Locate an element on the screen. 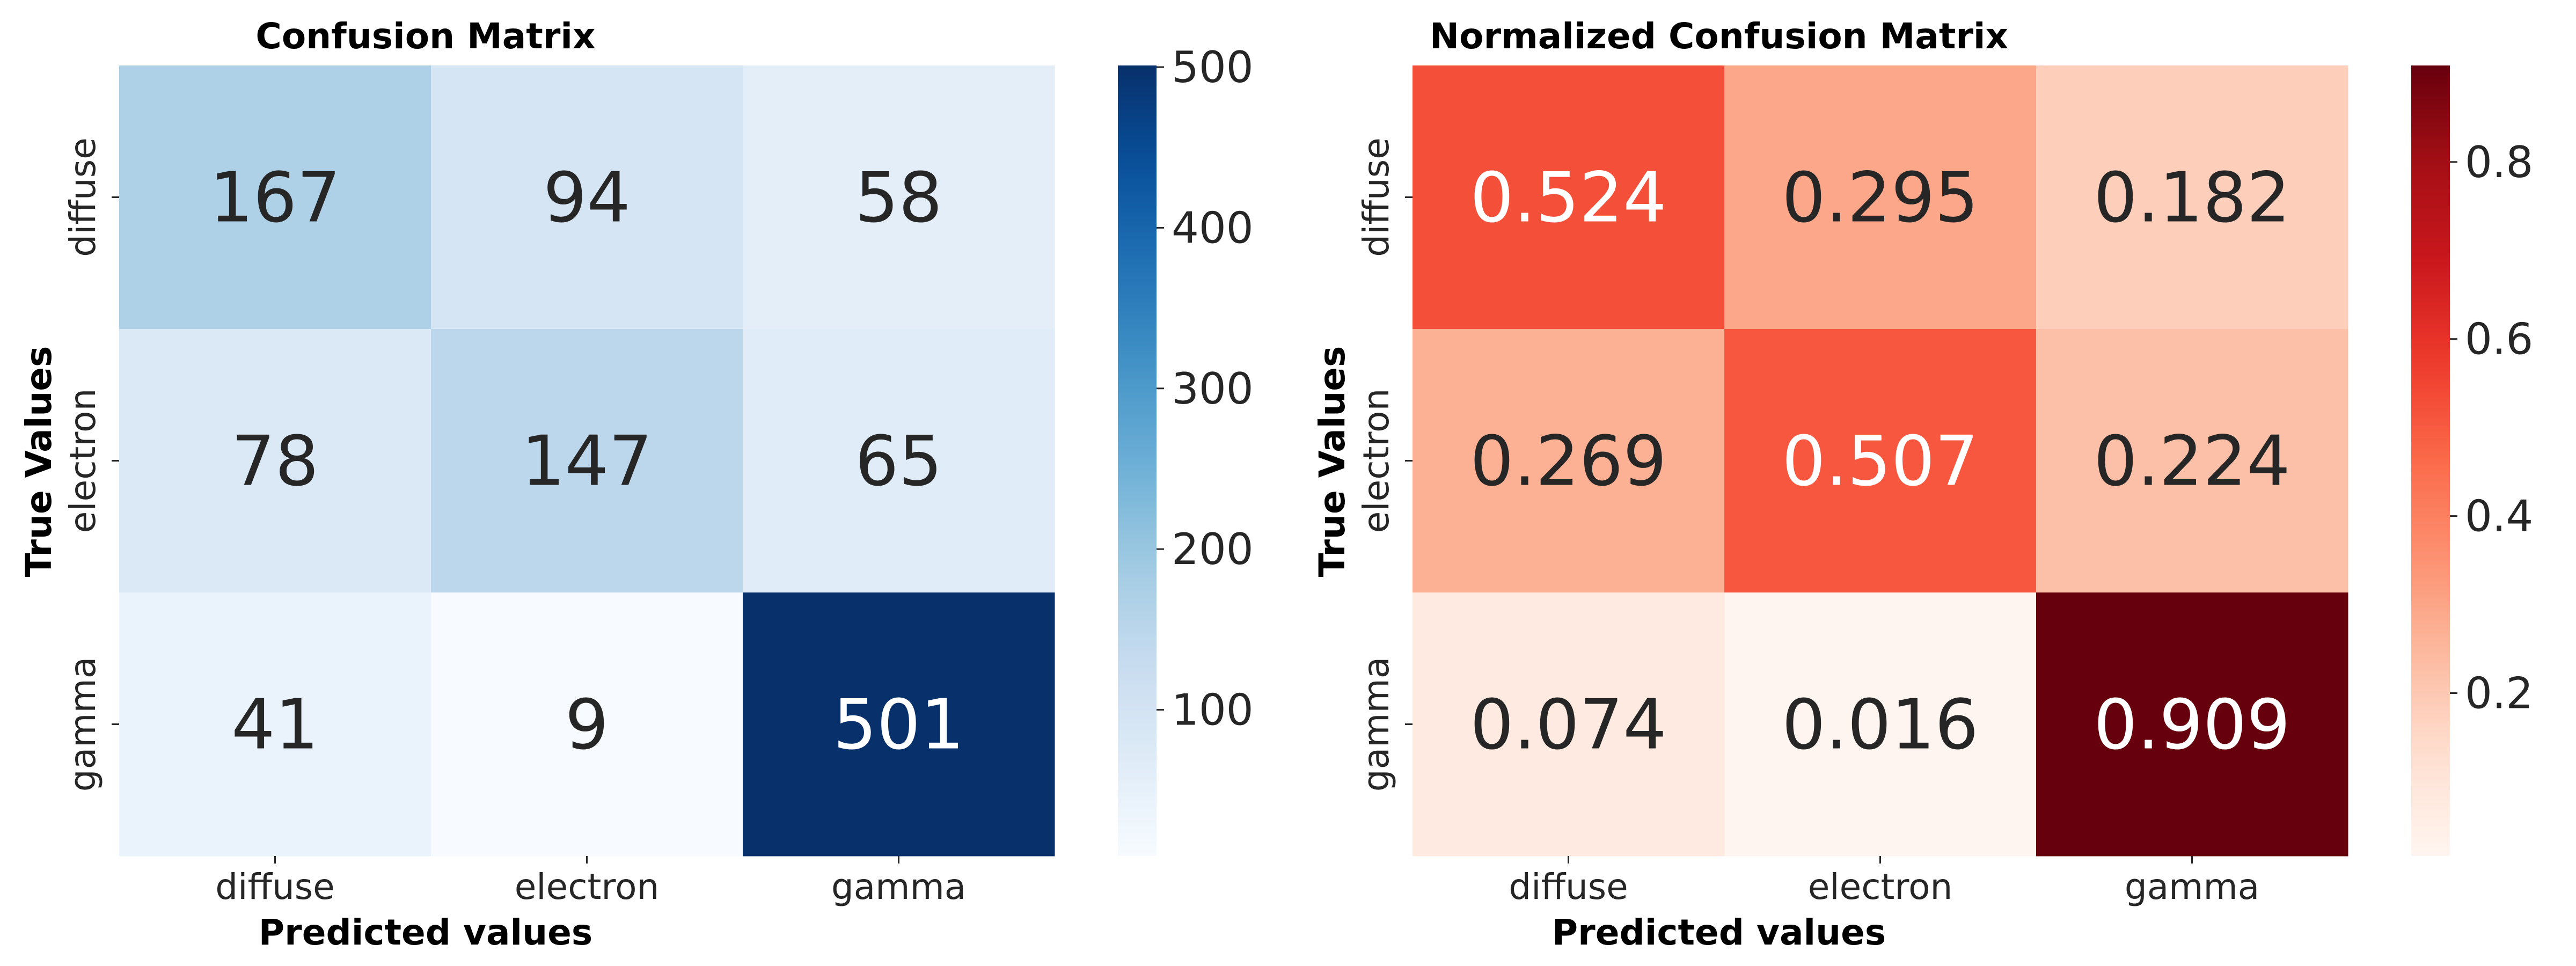 The image size is (2576, 966). cell-value-label: 147 is located at coordinates (586, 462).